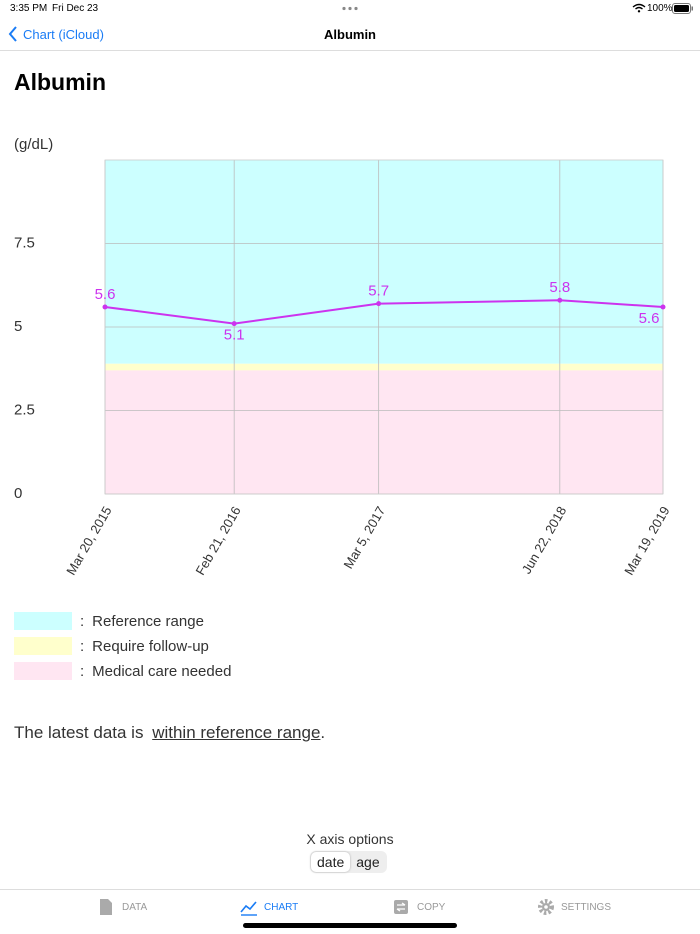 The image size is (700, 934). What do you see at coordinates (24, 409) in the screenshot?
I see `y-tick-label: 2.5` at bounding box center [24, 409].